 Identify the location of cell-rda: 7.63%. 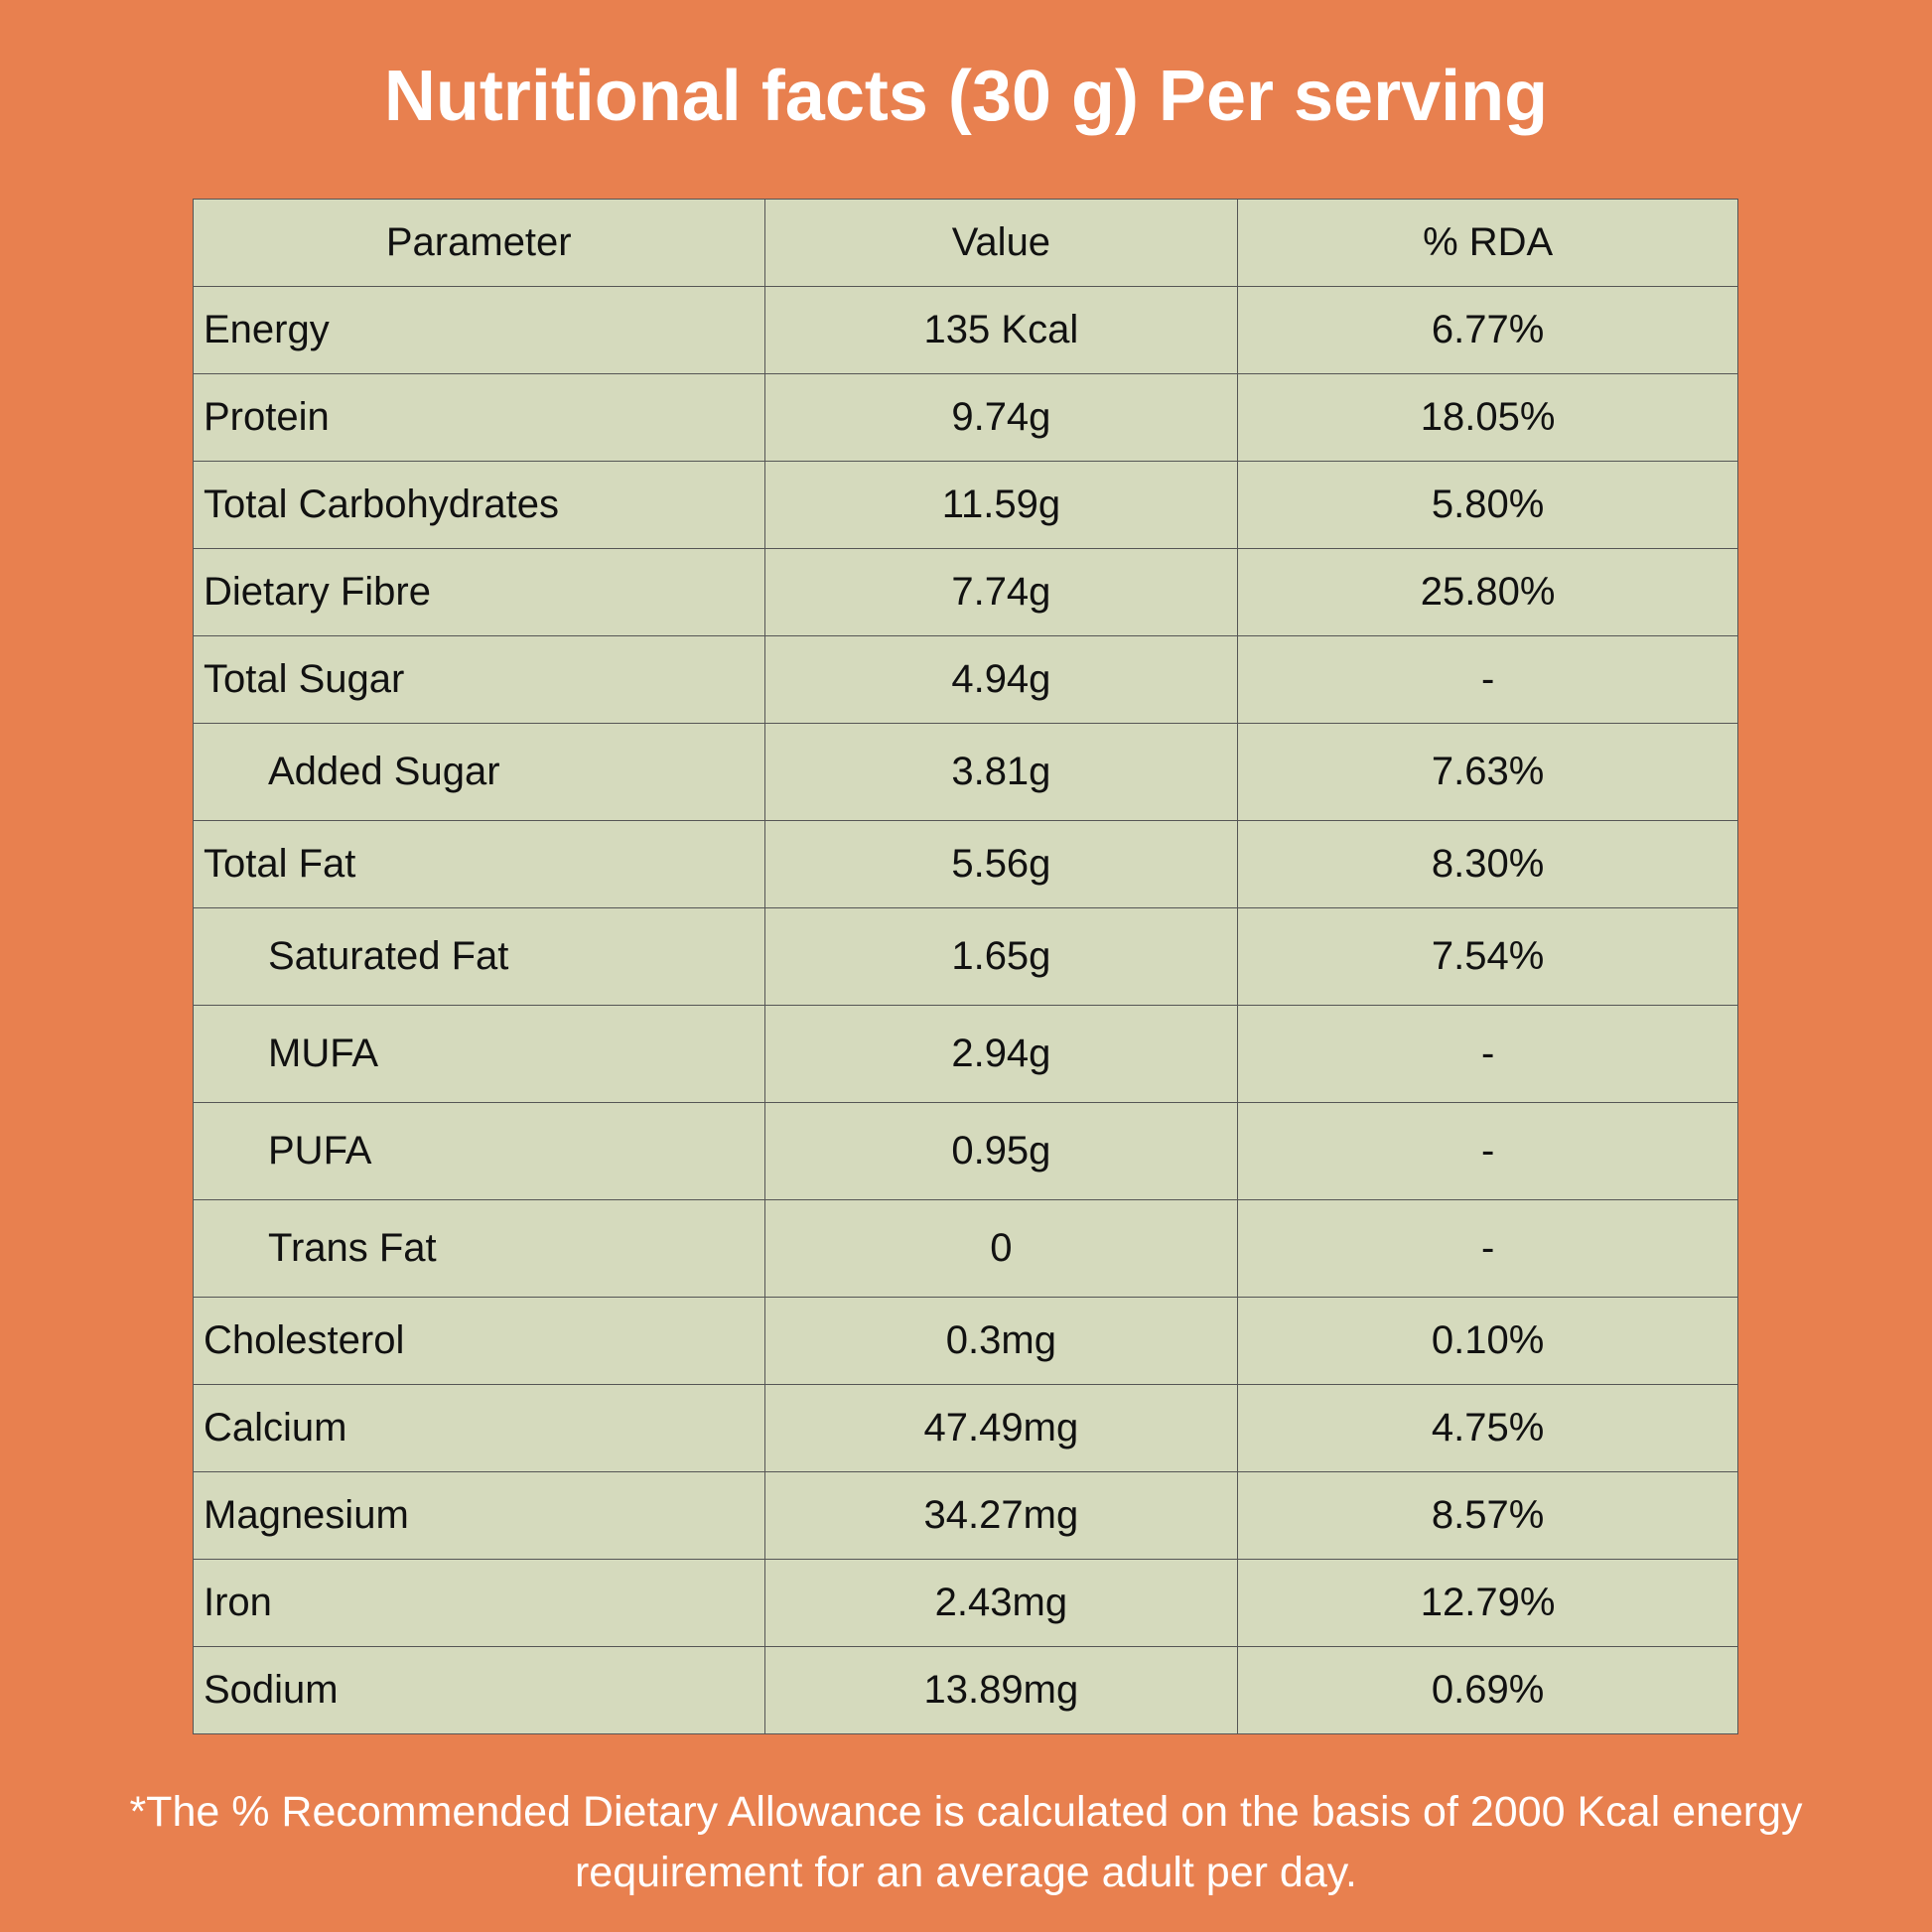
(1488, 772).